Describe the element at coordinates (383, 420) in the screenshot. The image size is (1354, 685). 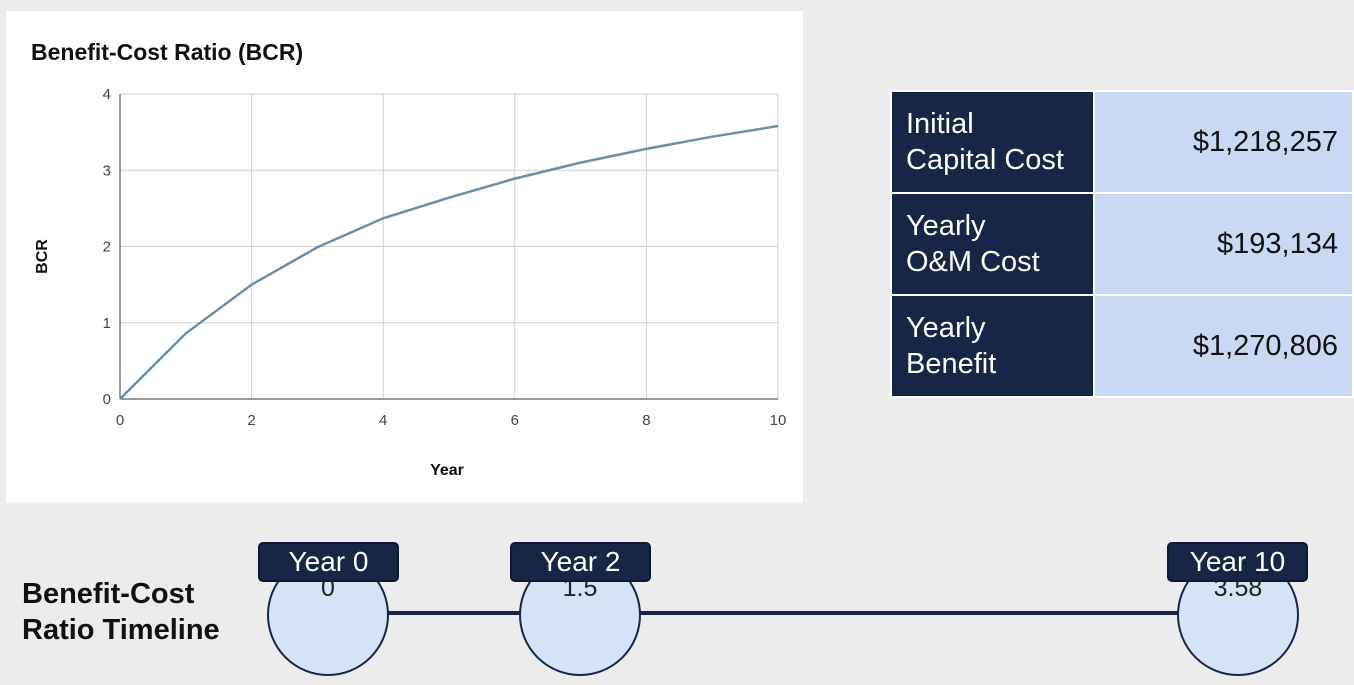
I see `x-tick-label: 4` at that location.